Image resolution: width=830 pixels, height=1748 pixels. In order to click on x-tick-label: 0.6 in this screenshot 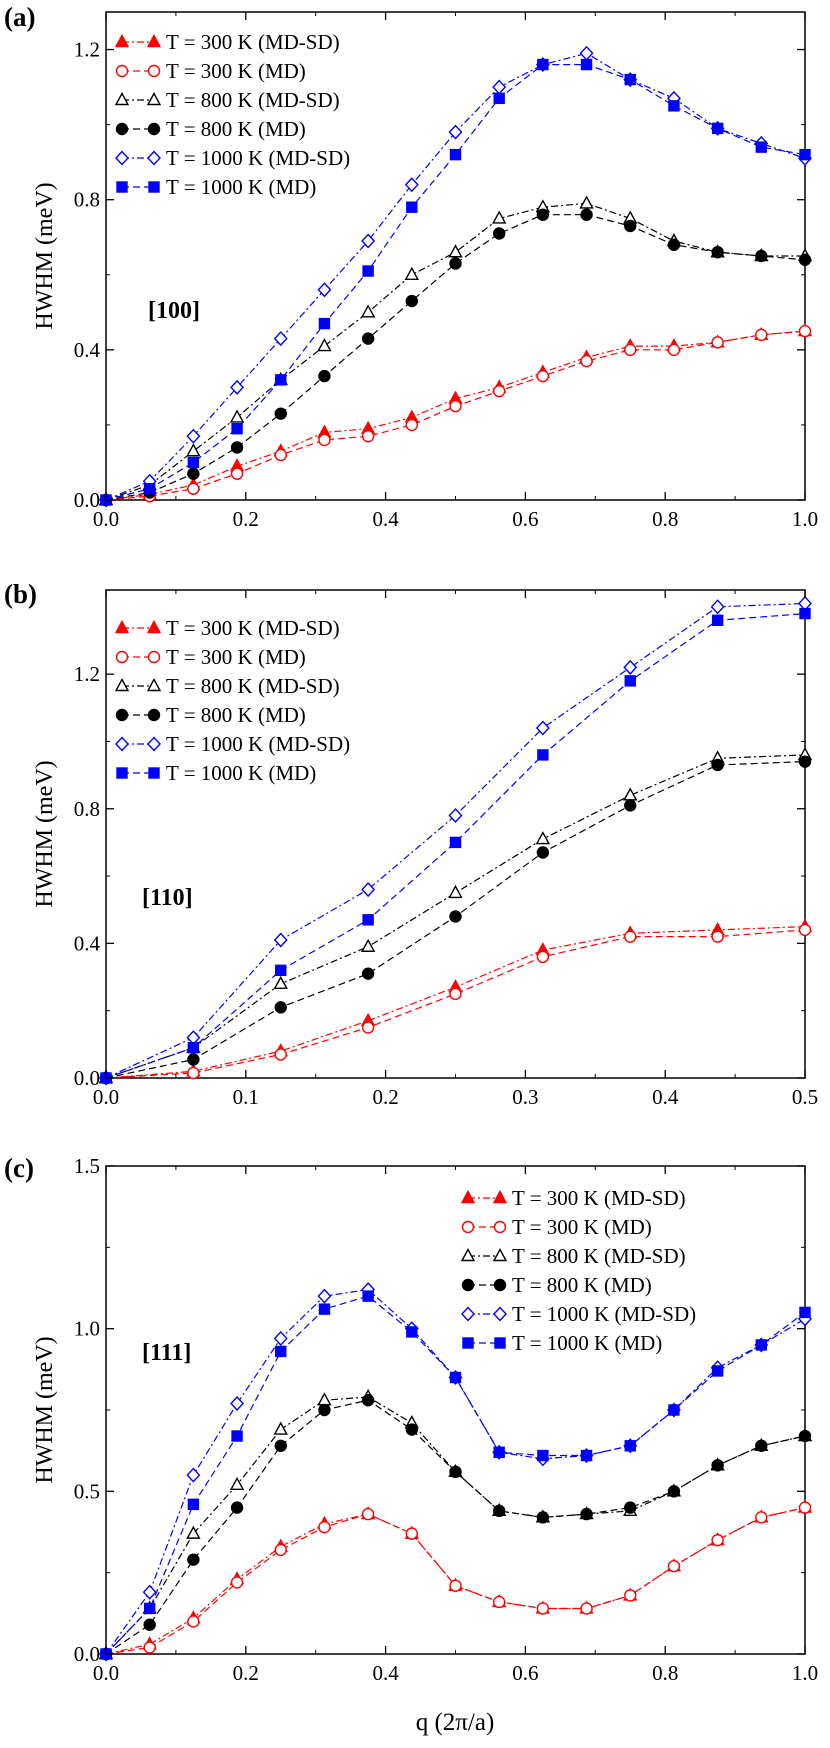, I will do `click(525, 1673)`.